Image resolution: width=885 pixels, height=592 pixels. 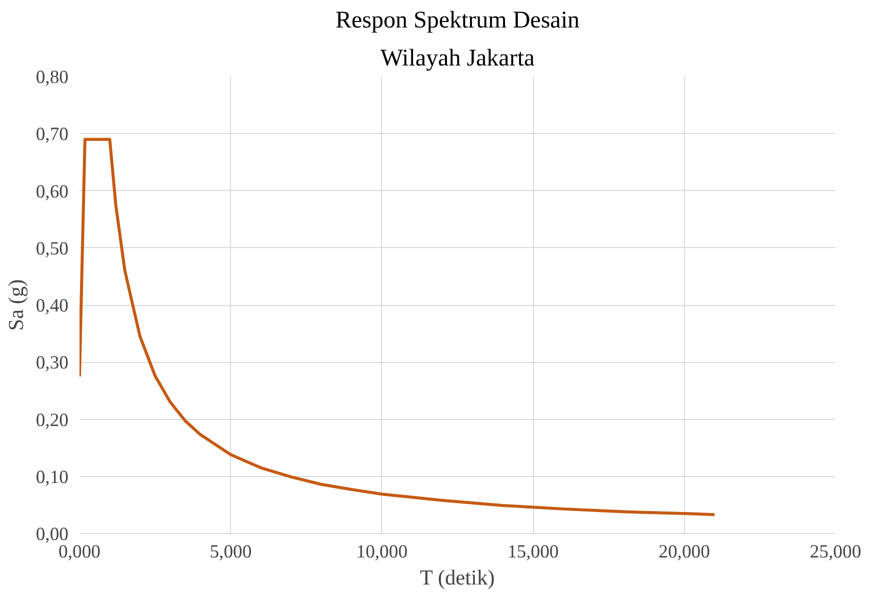 What do you see at coordinates (52, 77) in the screenshot?
I see `y-tick-label: 0,80` at bounding box center [52, 77].